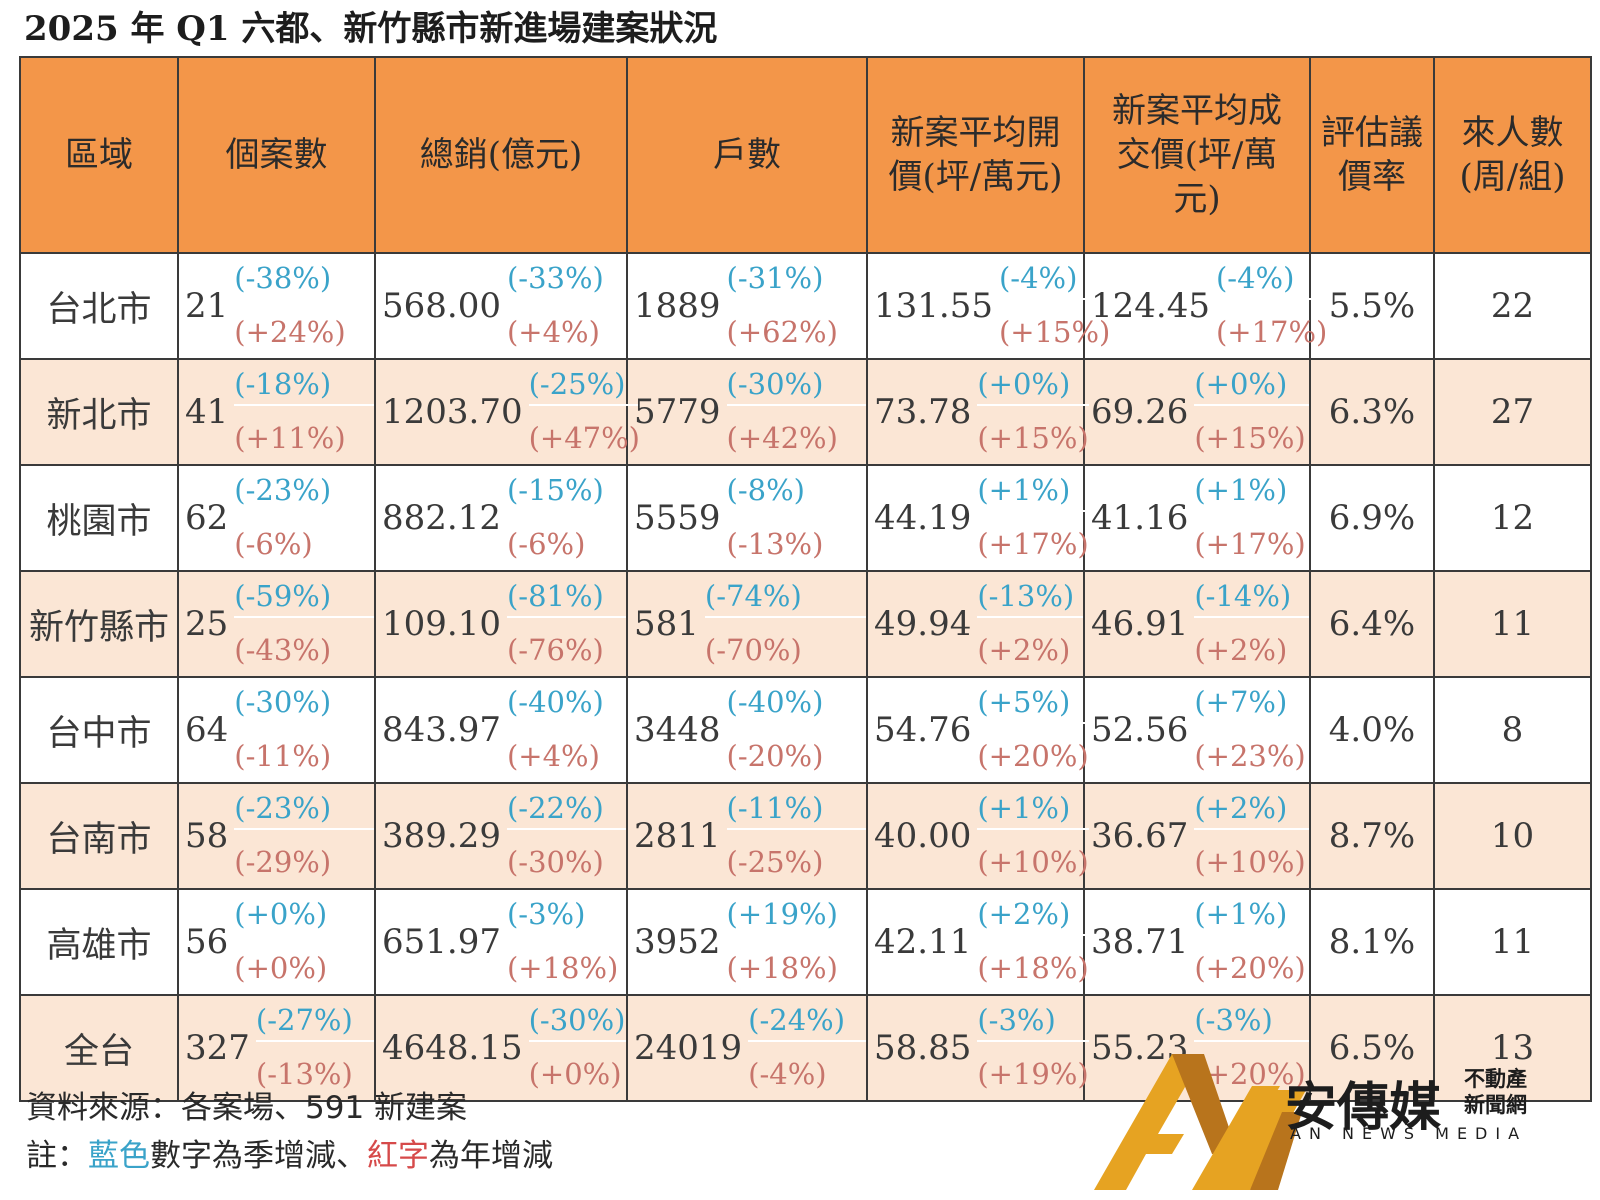 This screenshot has width=1600, height=1200. What do you see at coordinates (1495, 1092) in the screenshot?
I see `brand-subtitle: 不動產新聞網` at bounding box center [1495, 1092].